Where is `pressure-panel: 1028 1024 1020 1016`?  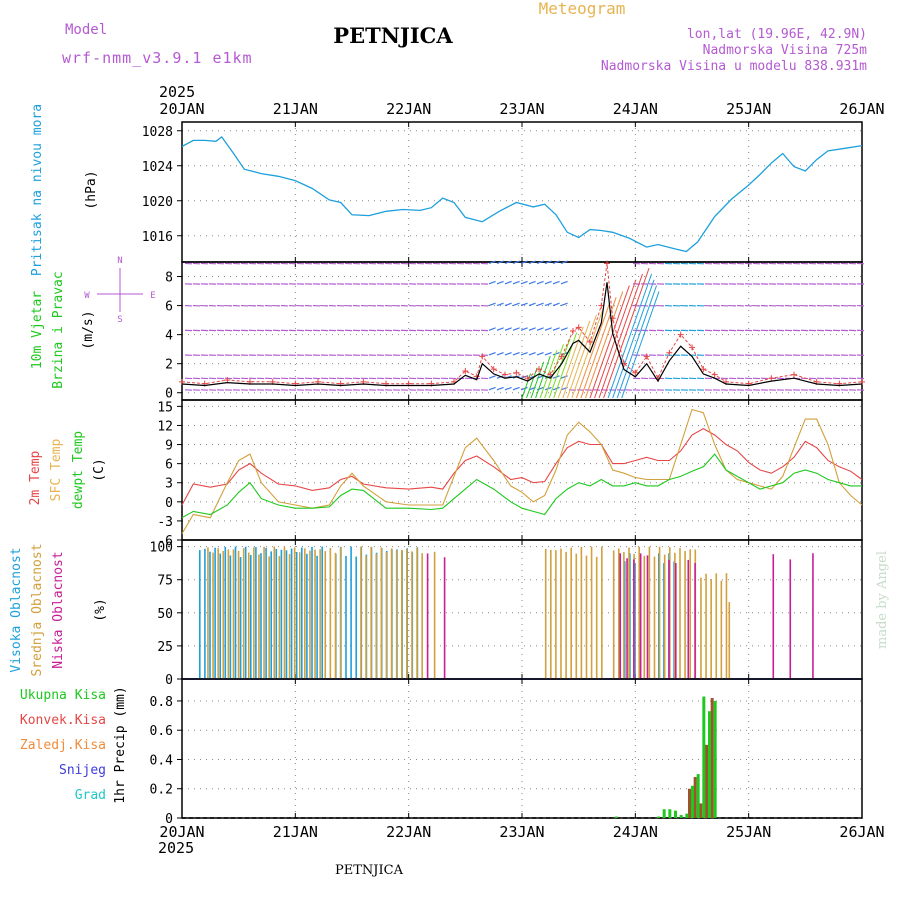
pressure-panel: 1028 1024 1020 1016 is located at coordinates (502, 192).